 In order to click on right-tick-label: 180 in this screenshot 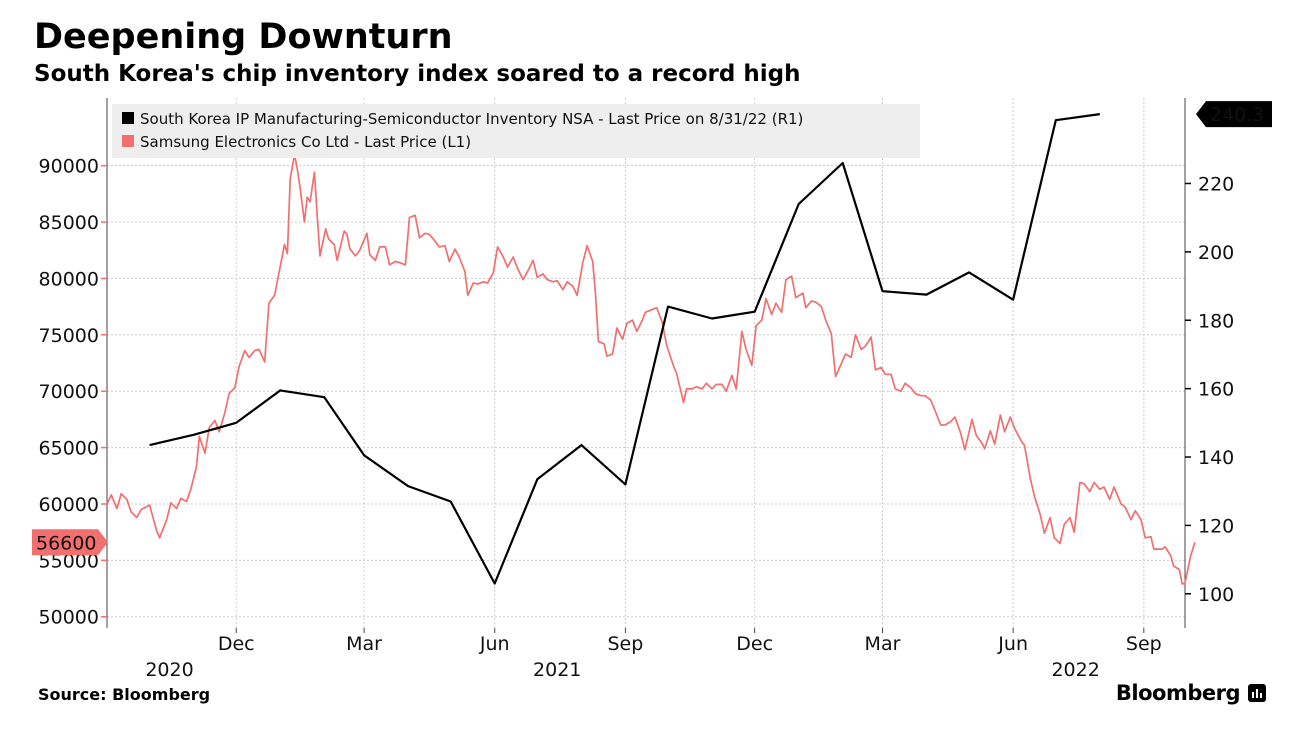, I will do `click(1216, 321)`.